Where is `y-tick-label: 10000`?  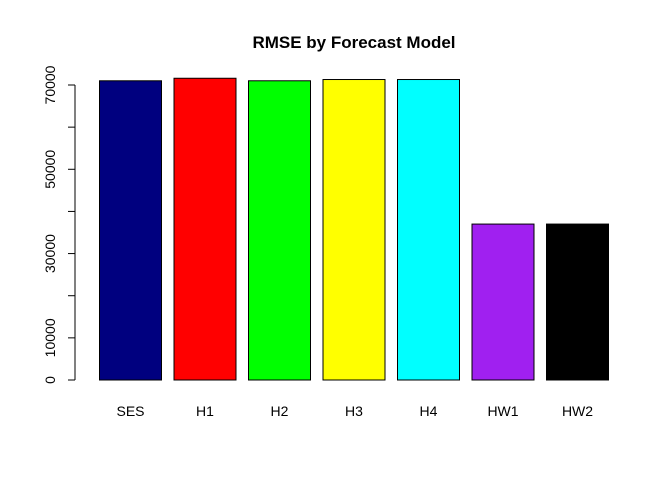 y-tick-label: 10000 is located at coordinates (50, 337).